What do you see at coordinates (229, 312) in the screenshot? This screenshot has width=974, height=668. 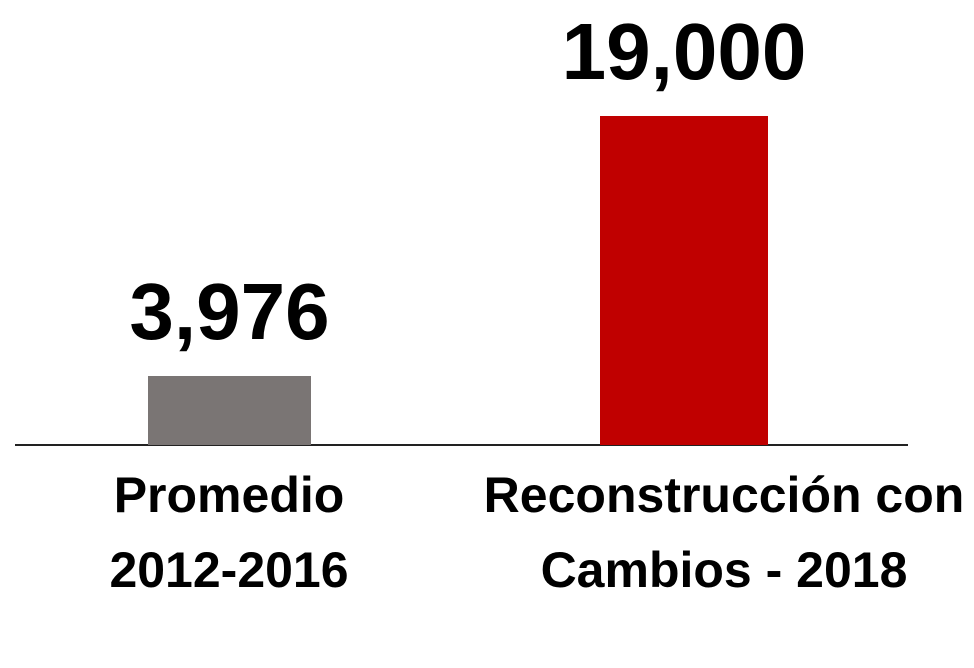 I see `value-label: 3,976` at bounding box center [229, 312].